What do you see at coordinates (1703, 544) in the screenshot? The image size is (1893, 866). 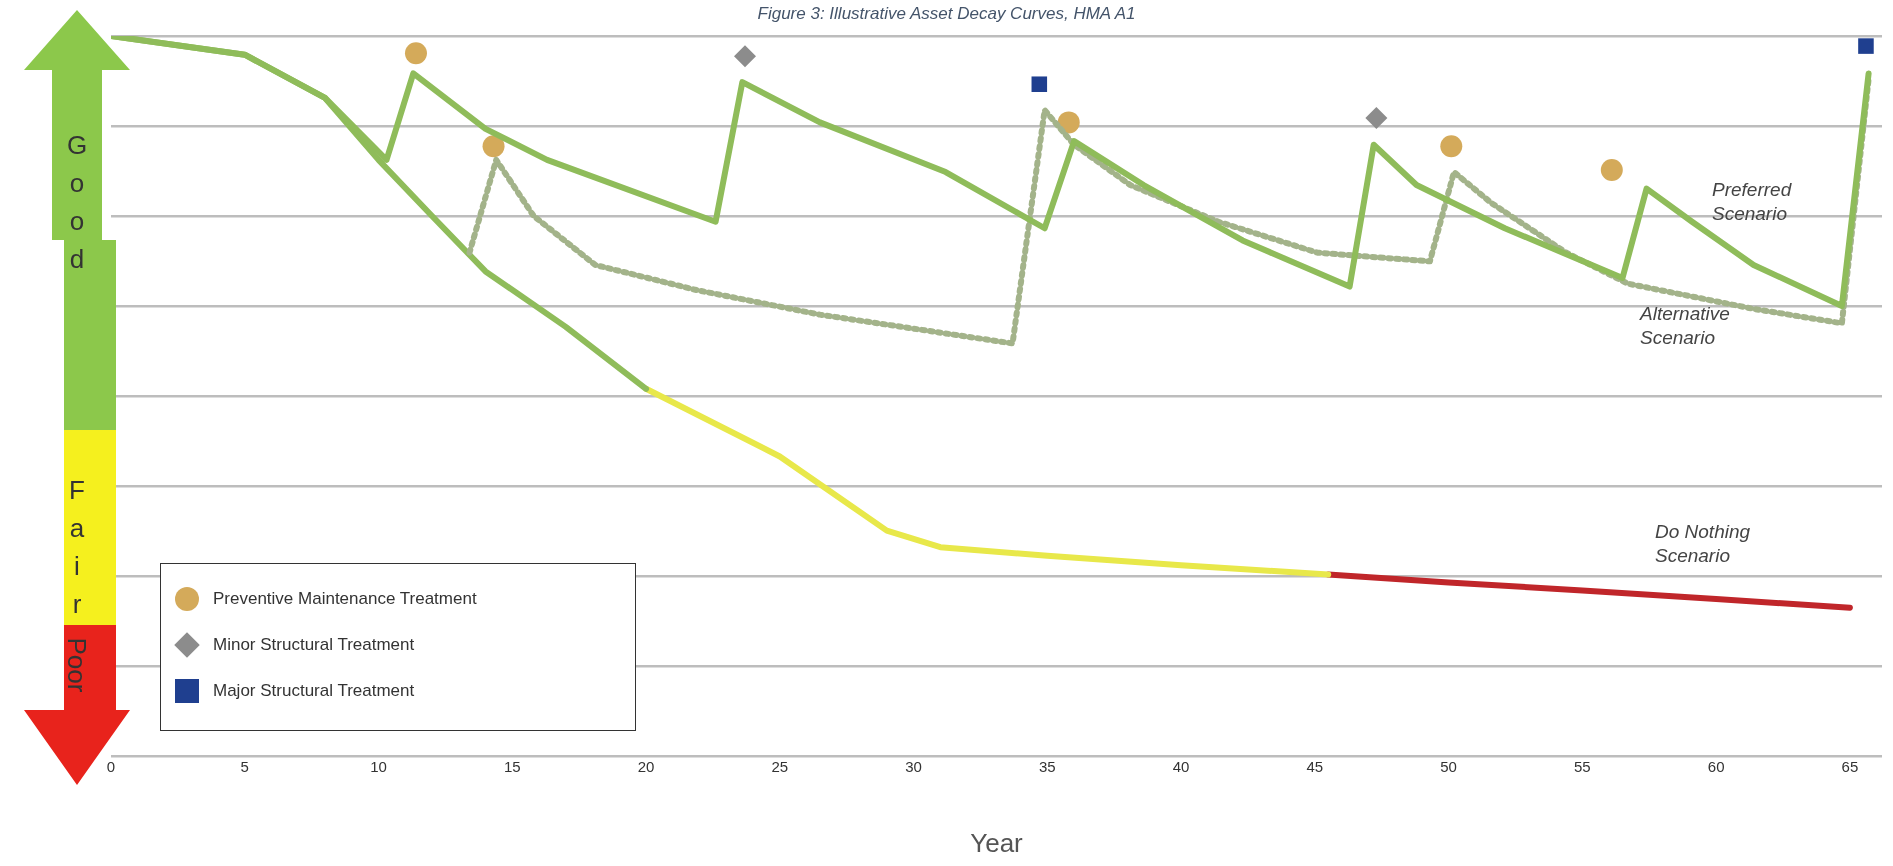 I see `annotation: Do Nothing Scenario` at bounding box center [1703, 544].